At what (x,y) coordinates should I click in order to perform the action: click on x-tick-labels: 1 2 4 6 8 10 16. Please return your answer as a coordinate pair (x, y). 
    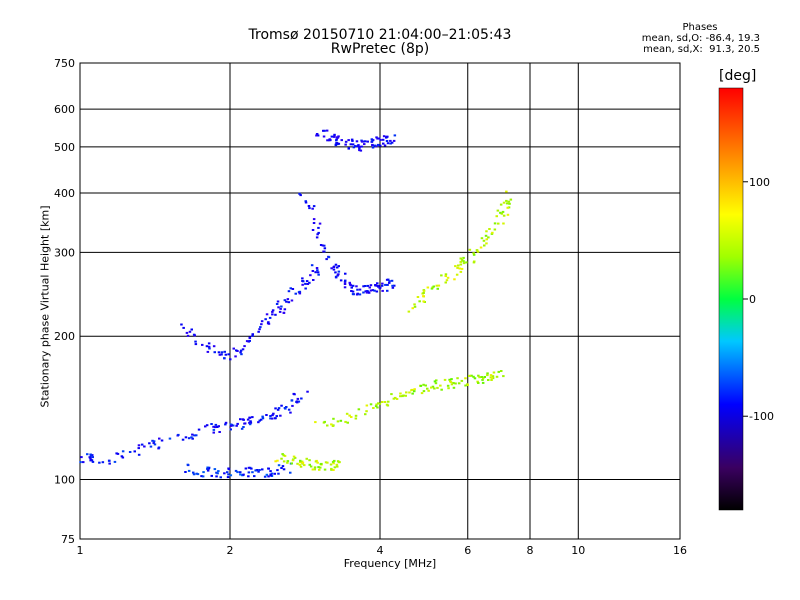
    Looking at the image, I should click on (382, 550).